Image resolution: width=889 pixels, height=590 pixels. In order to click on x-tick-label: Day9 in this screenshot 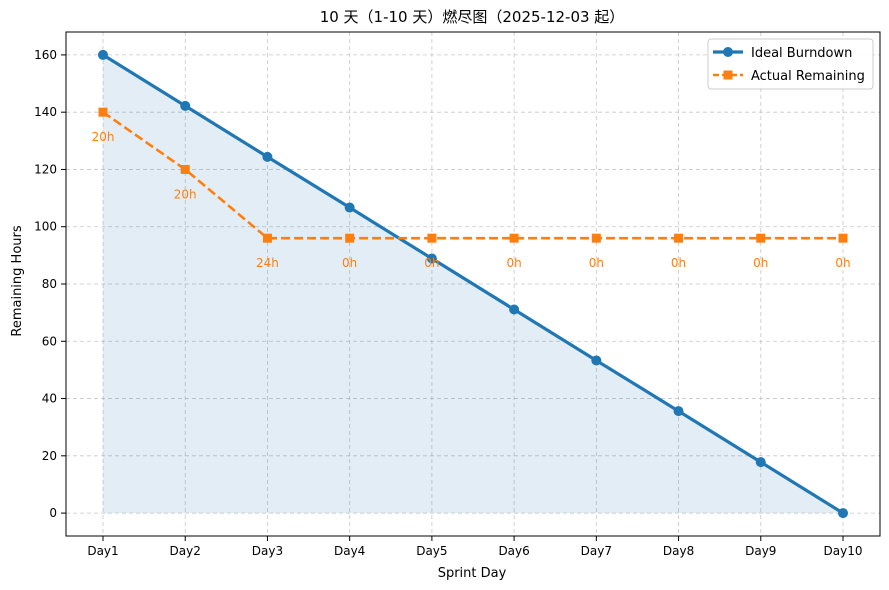, I will do `click(760, 551)`.